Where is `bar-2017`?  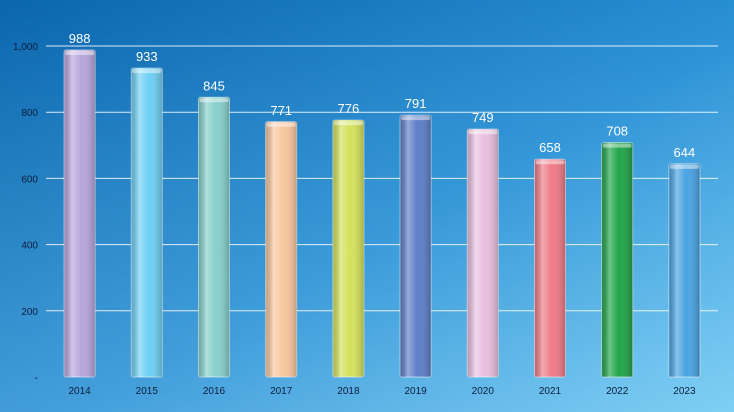
bar-2017 is located at coordinates (281, 249).